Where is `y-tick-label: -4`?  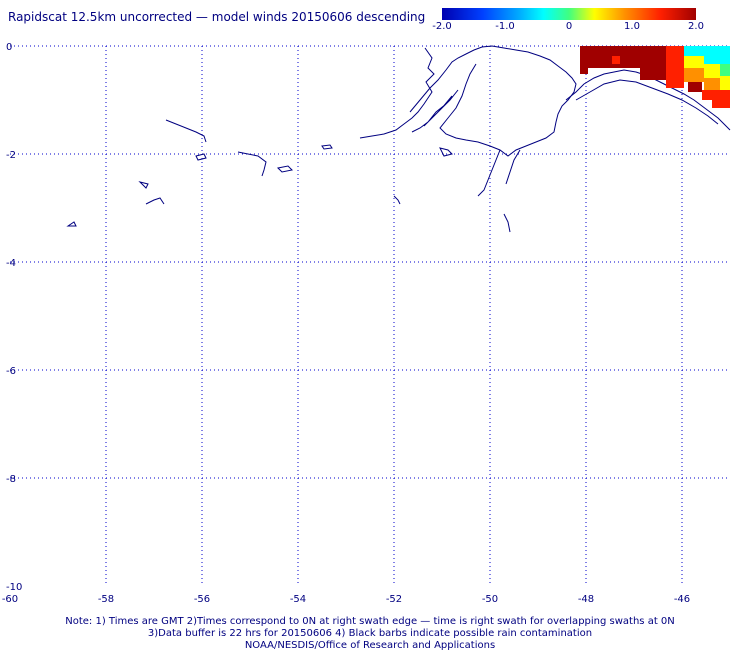
y-tick-label: -4 is located at coordinates (11, 263).